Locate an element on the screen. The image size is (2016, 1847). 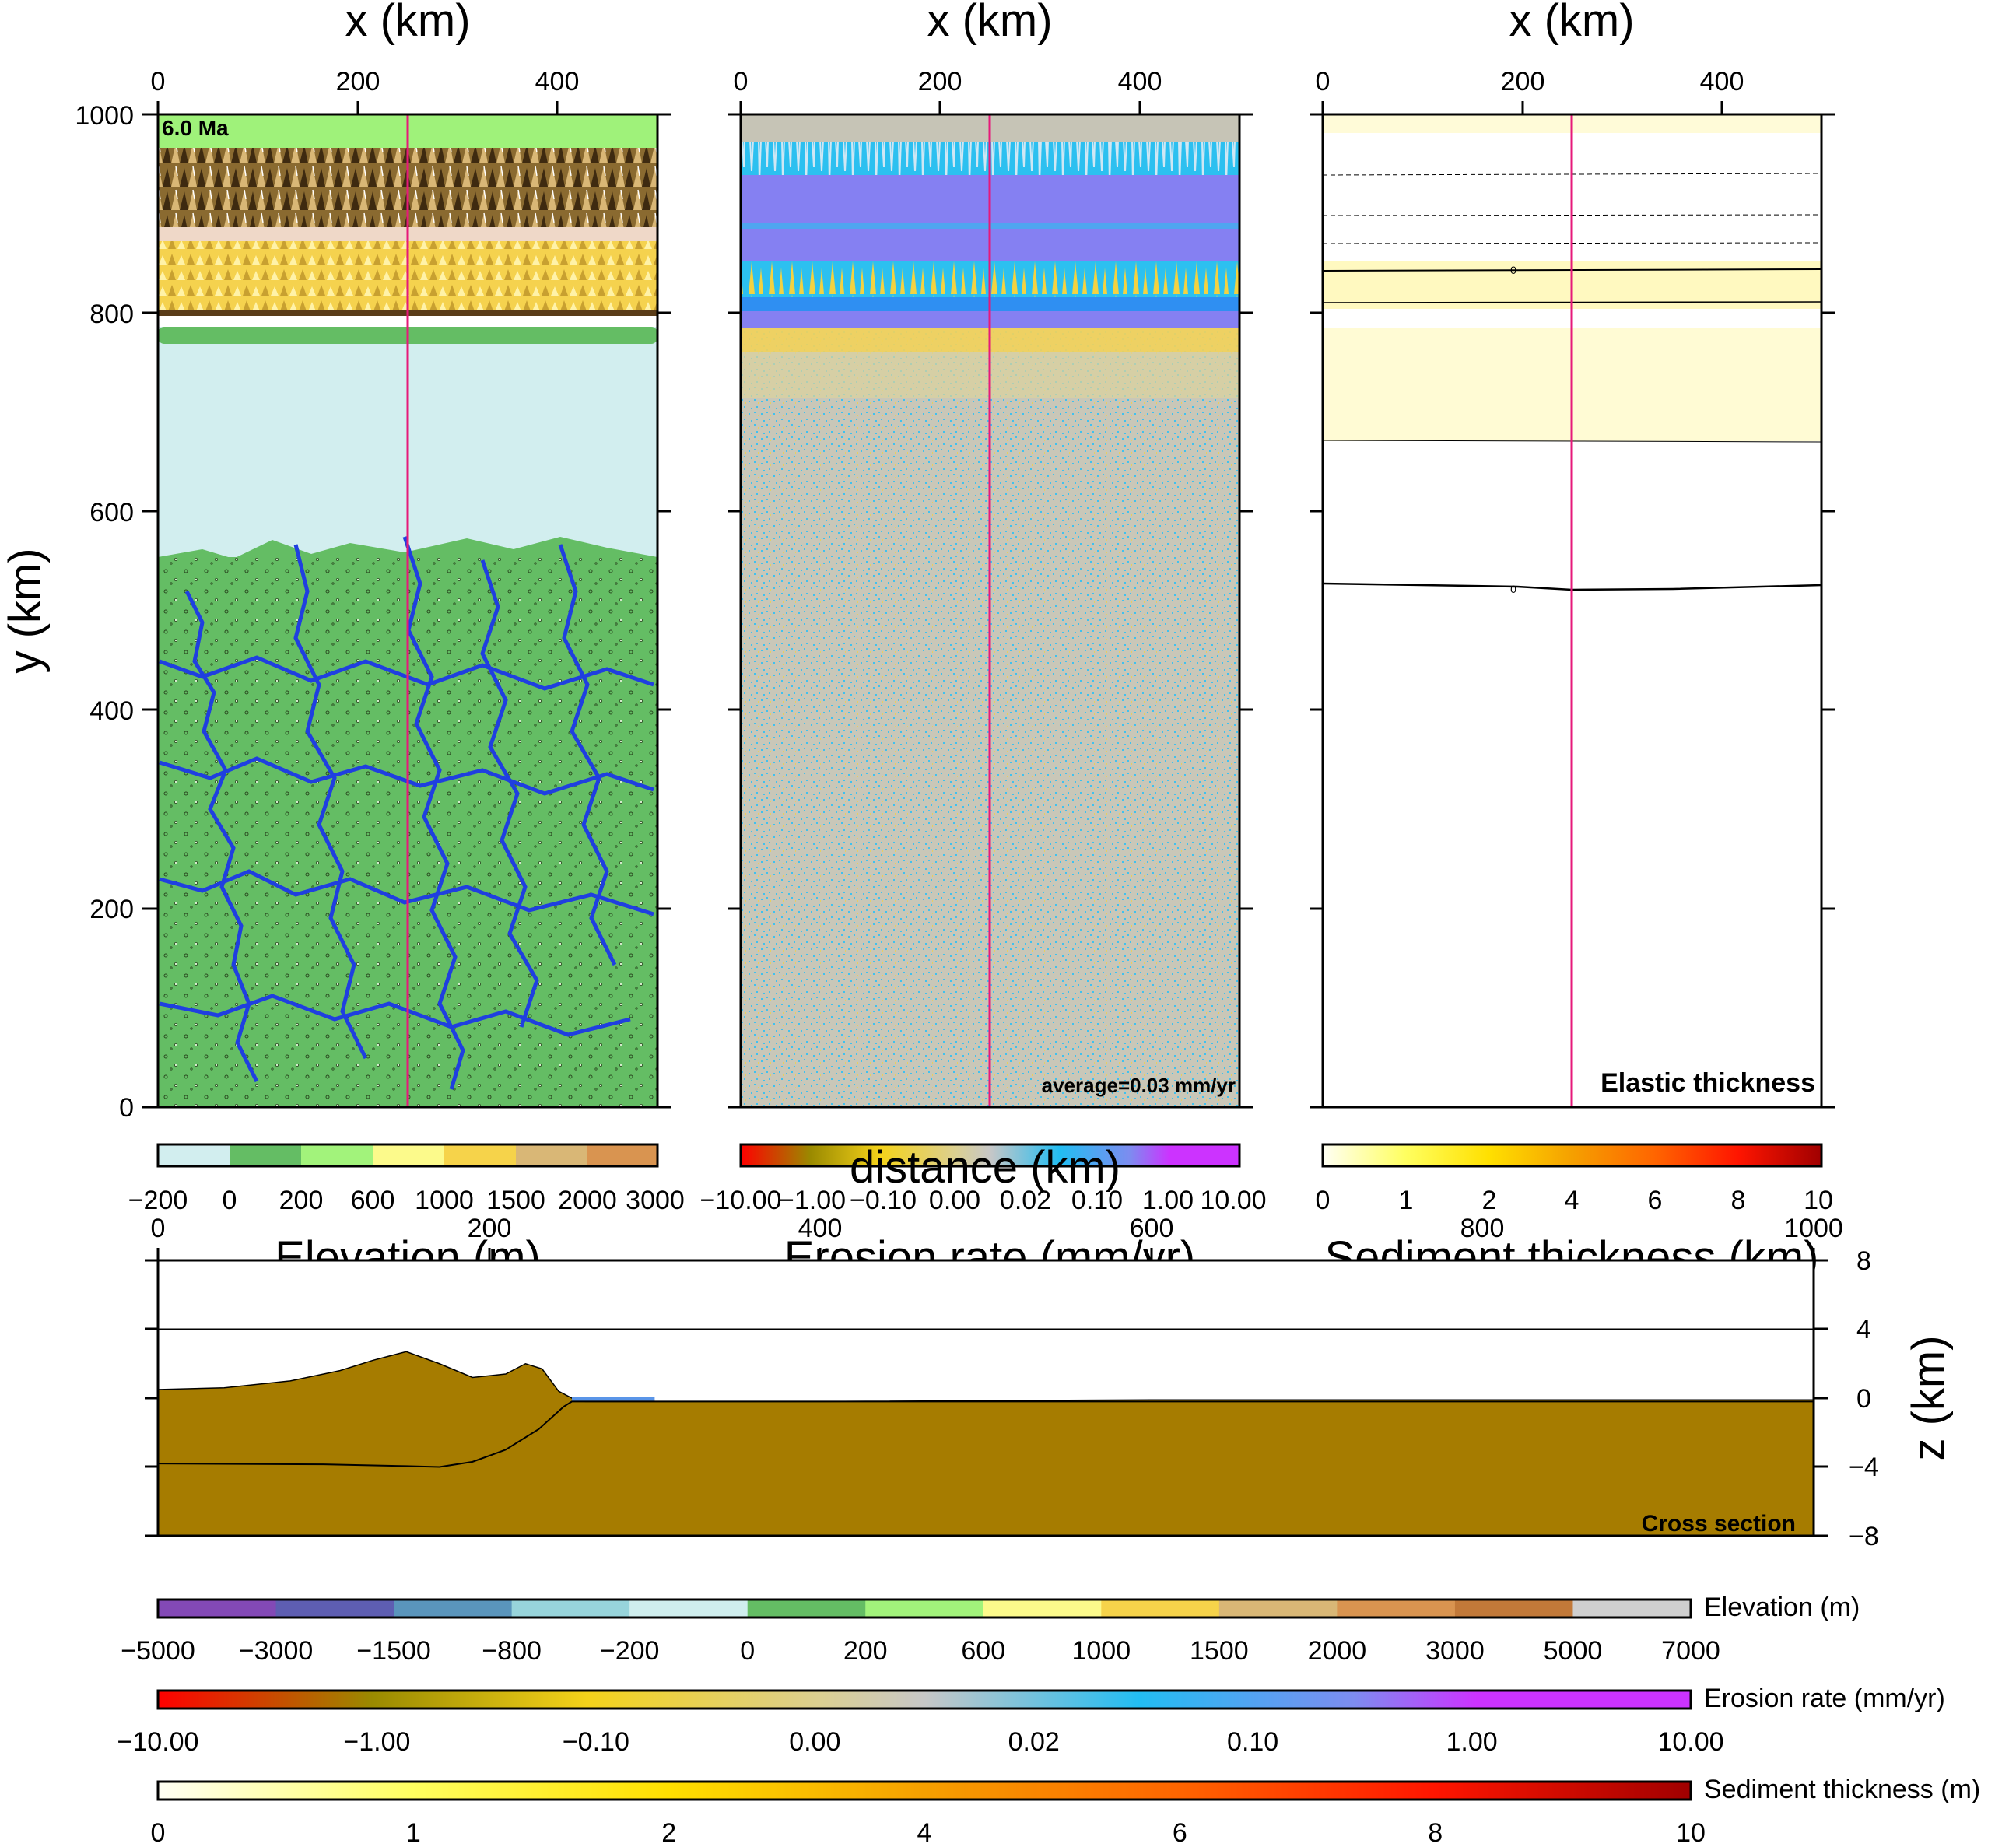
time-label: 6.0 Ma is located at coordinates (195, 128).